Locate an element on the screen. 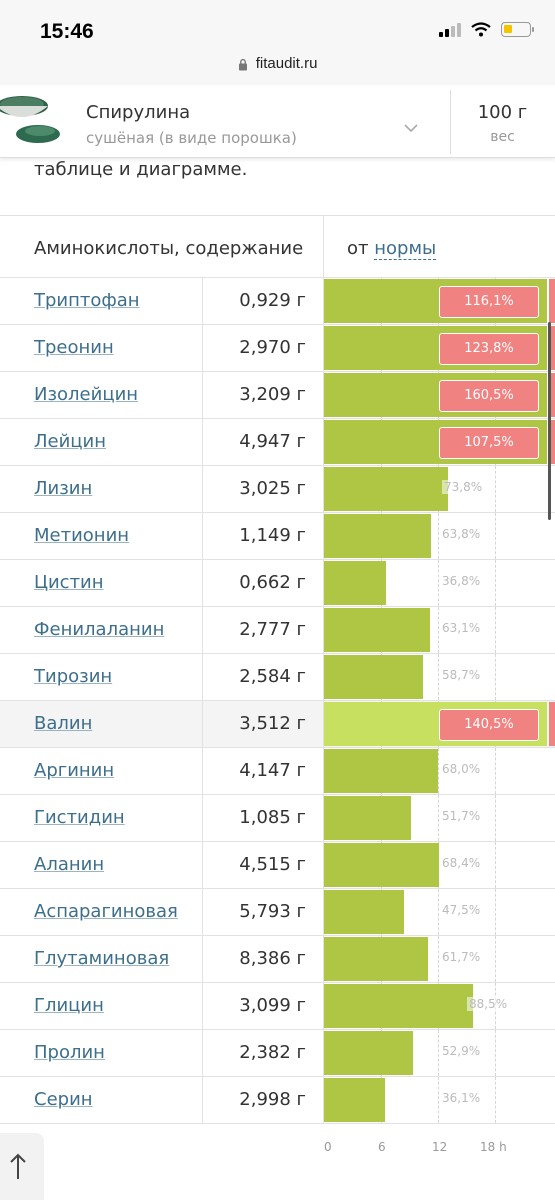 This screenshot has height=1204, width=555. amino-acid-amount: 3,099 г is located at coordinates (272, 1005).